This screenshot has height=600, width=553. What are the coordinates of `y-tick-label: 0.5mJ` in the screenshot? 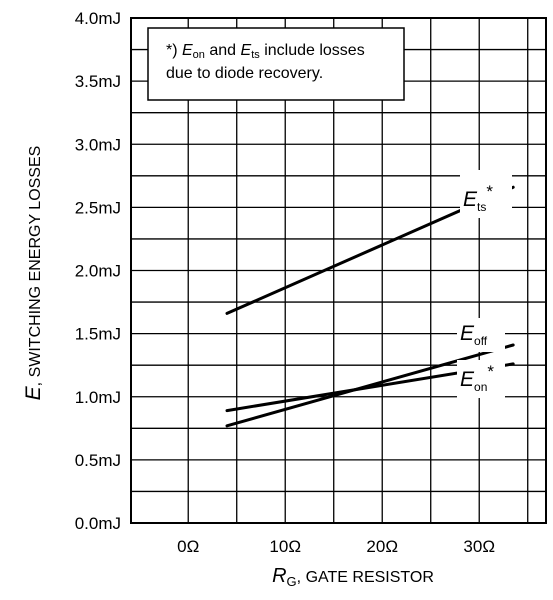 It's located at (98, 460).